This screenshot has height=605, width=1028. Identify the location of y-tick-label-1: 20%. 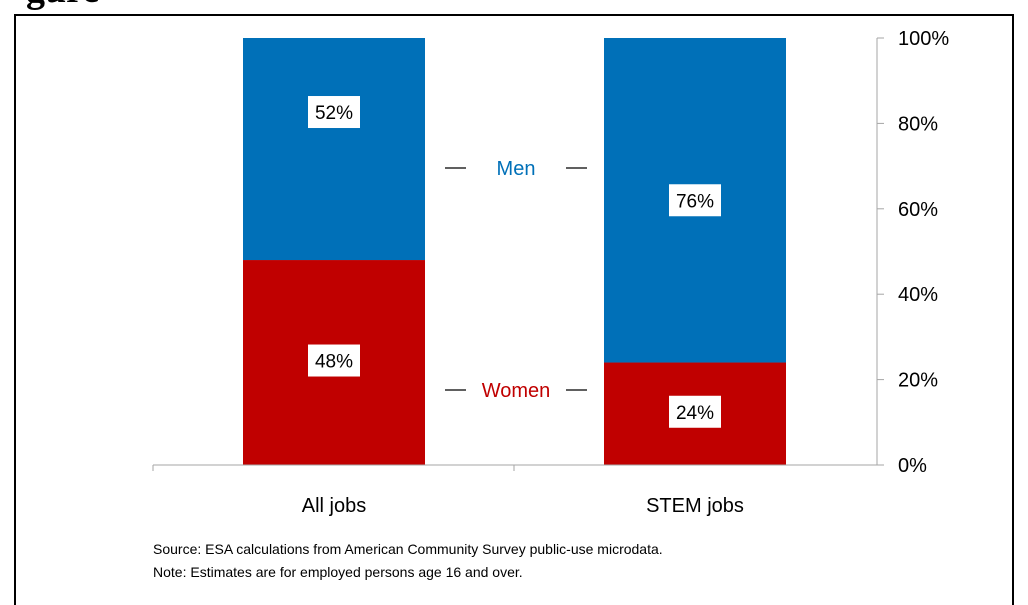
(918, 381).